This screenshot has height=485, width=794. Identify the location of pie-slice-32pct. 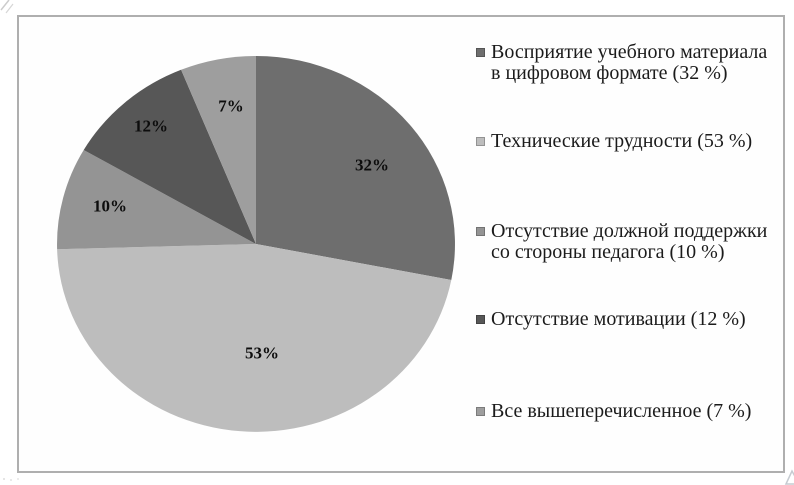
(355, 168).